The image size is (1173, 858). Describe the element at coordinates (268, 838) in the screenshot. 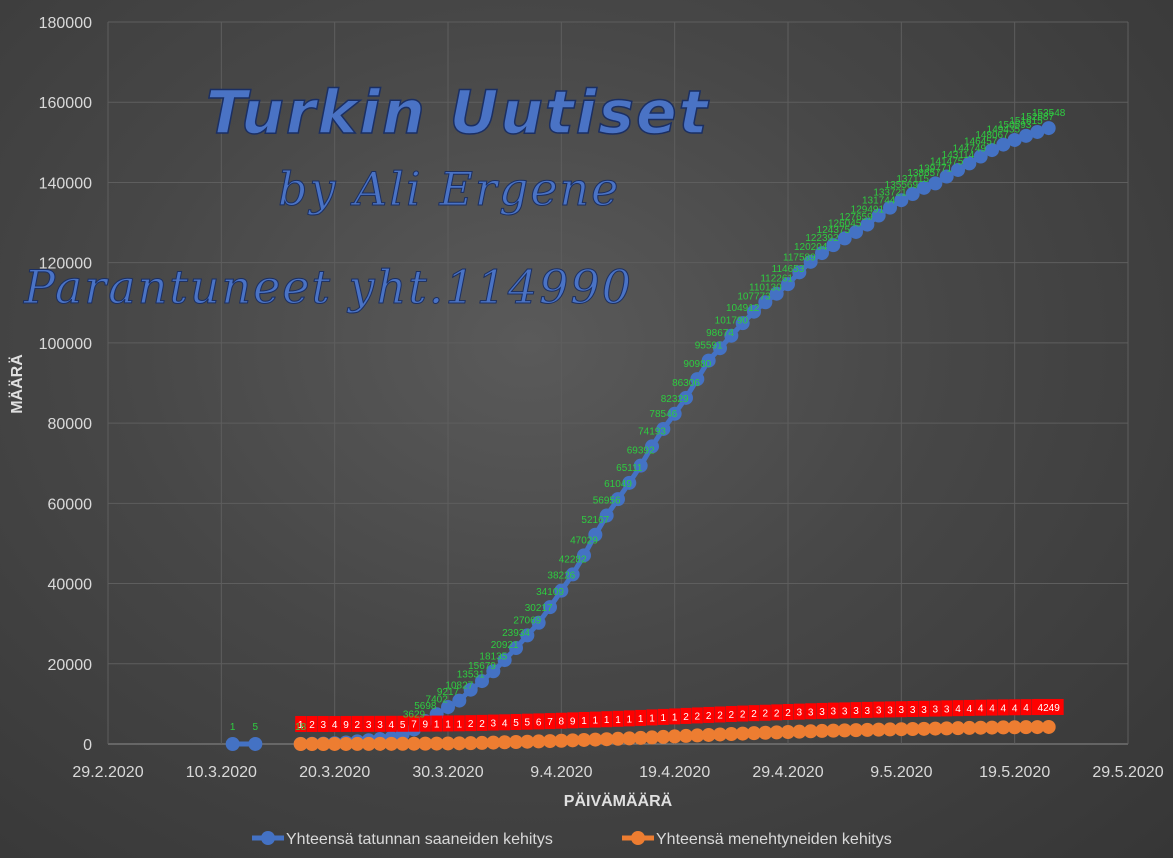

I see `legend-marker-blue` at that location.